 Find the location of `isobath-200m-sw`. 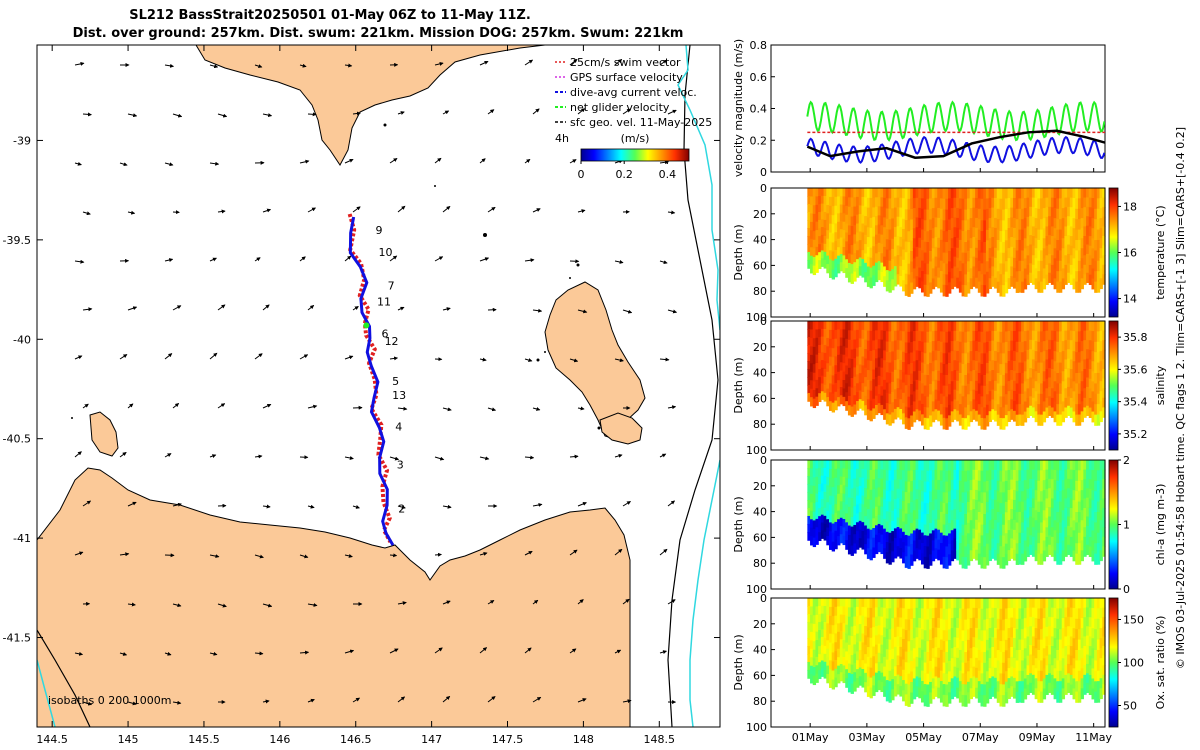

isobath-200m-sw is located at coordinates (64, 678).